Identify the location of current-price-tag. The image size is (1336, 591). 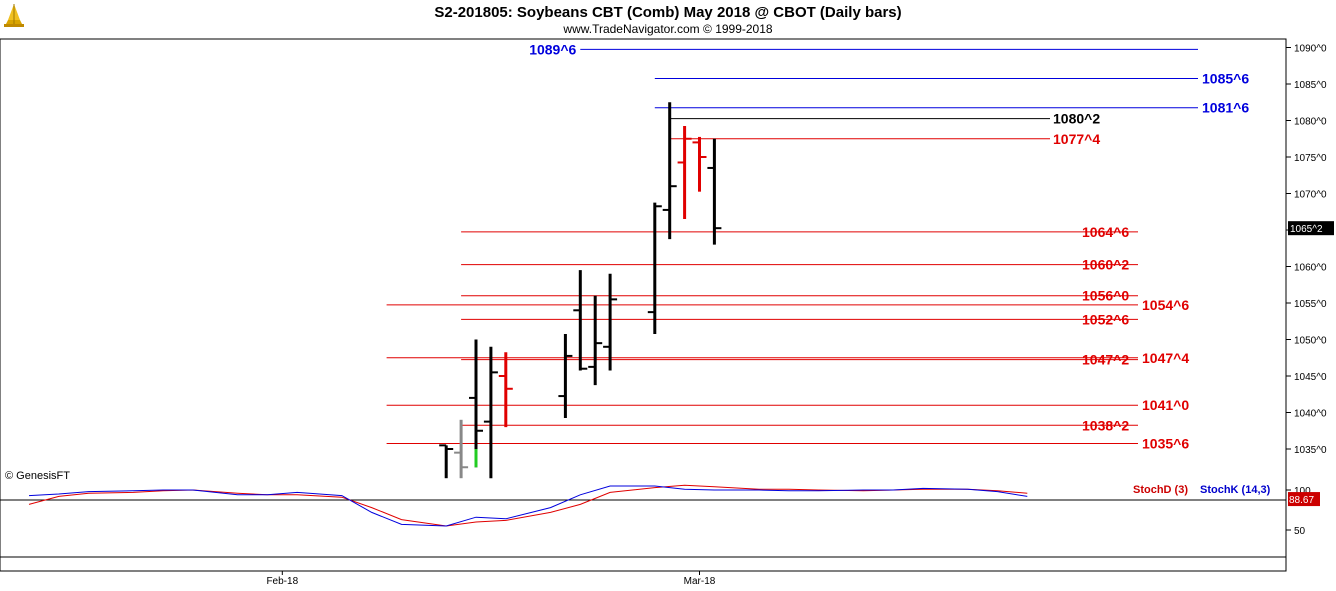
(1311, 228).